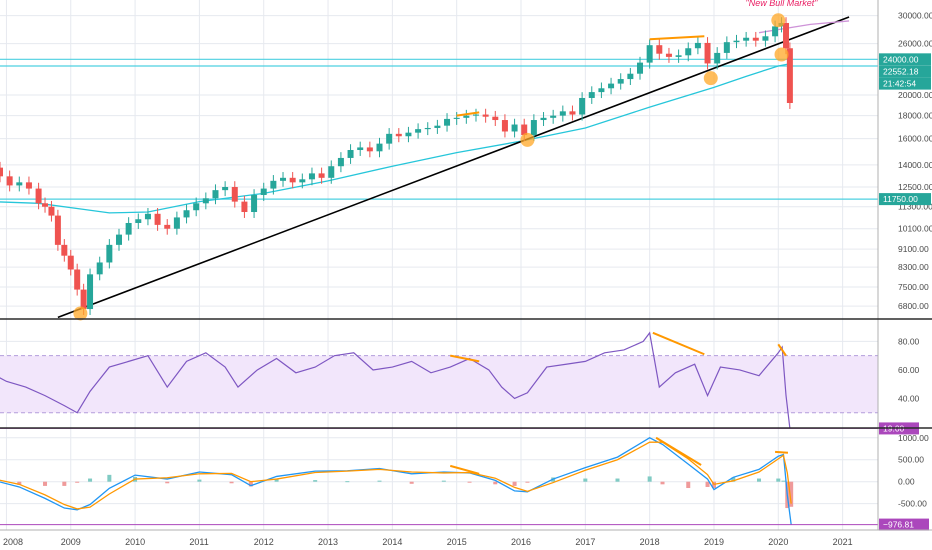 This screenshot has width=932, height=550. What do you see at coordinates (13, 542) in the screenshot?
I see `time-tick-label: 2008` at bounding box center [13, 542].